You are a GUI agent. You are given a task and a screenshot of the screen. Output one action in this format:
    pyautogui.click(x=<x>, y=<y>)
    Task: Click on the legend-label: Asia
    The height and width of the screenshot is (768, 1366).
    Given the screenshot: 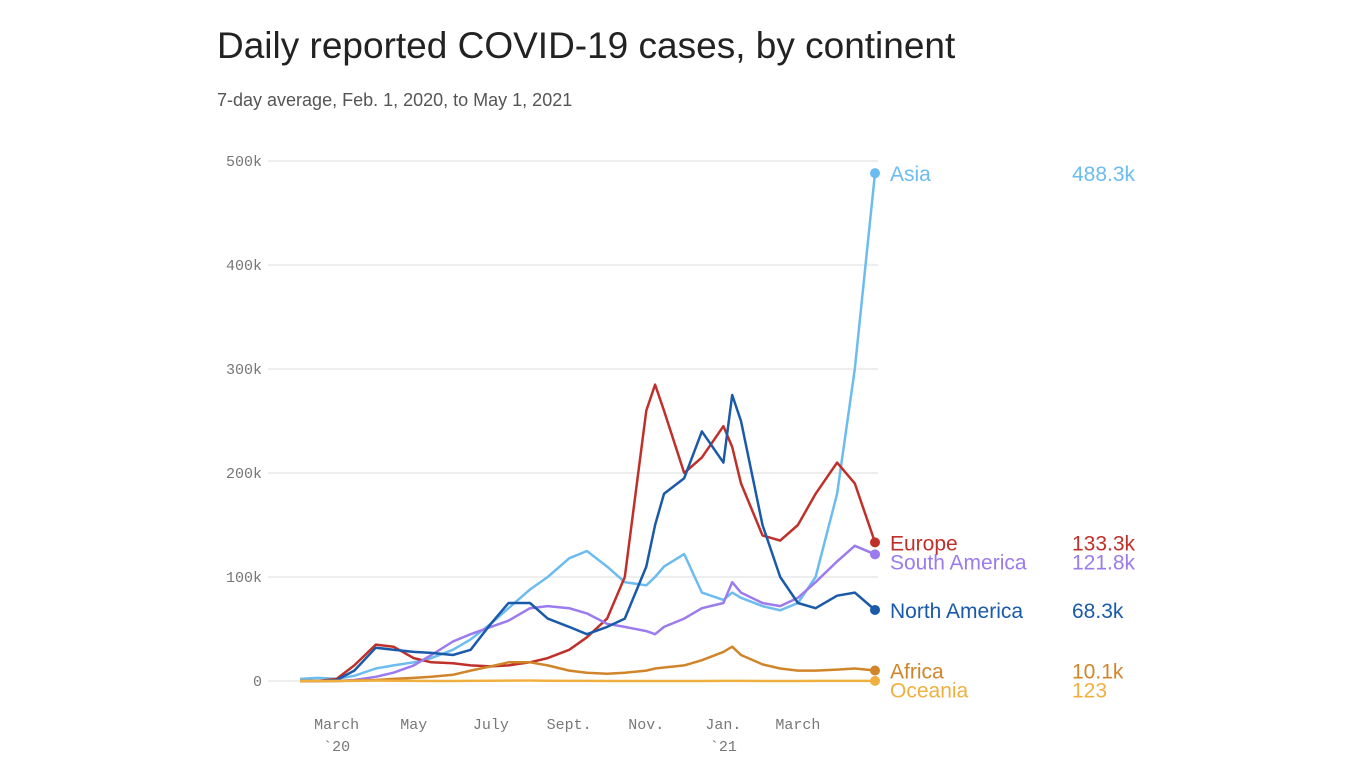 What is the action you would take?
    pyautogui.click(x=910, y=174)
    